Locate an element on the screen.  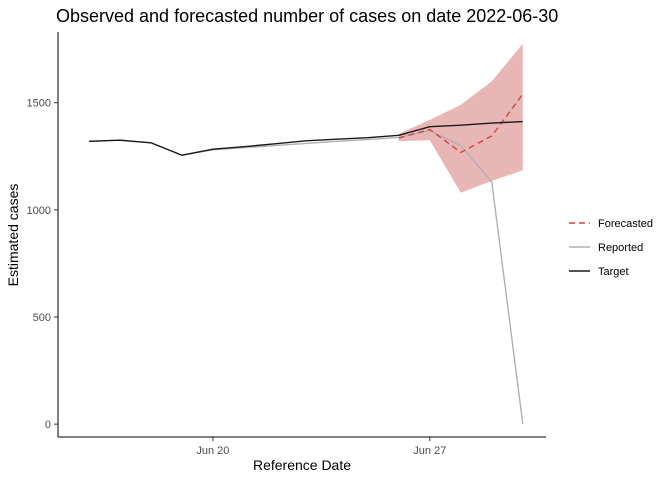
y-tick-label: 1500 is located at coordinates (39, 104).